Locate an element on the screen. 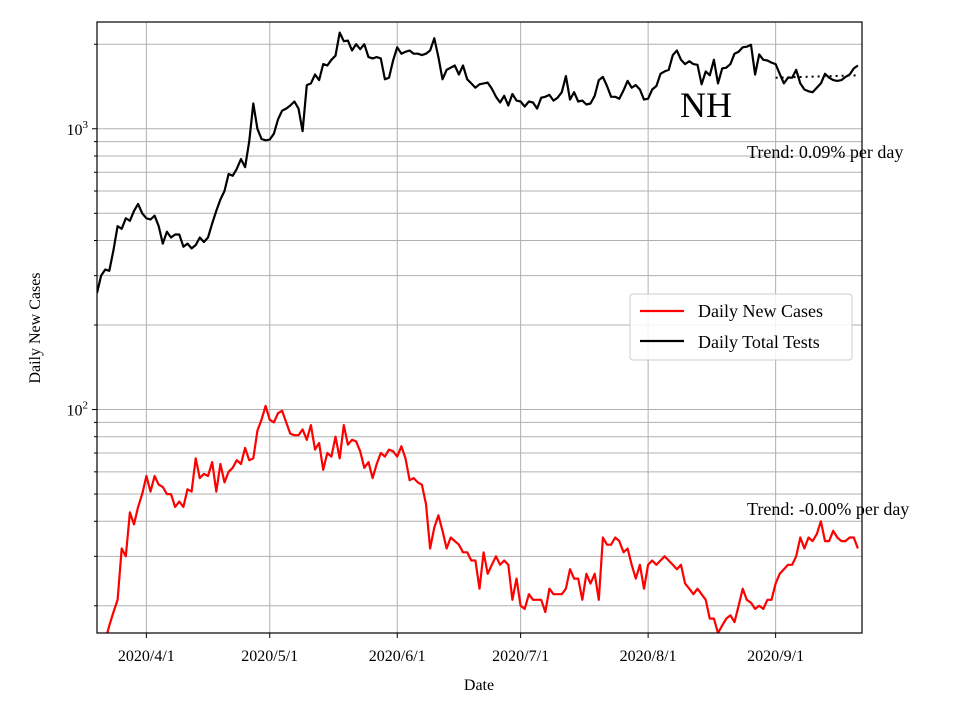 This screenshot has height=725, width=960. x-tick-label: 2020/4/1 is located at coordinates (146, 656).